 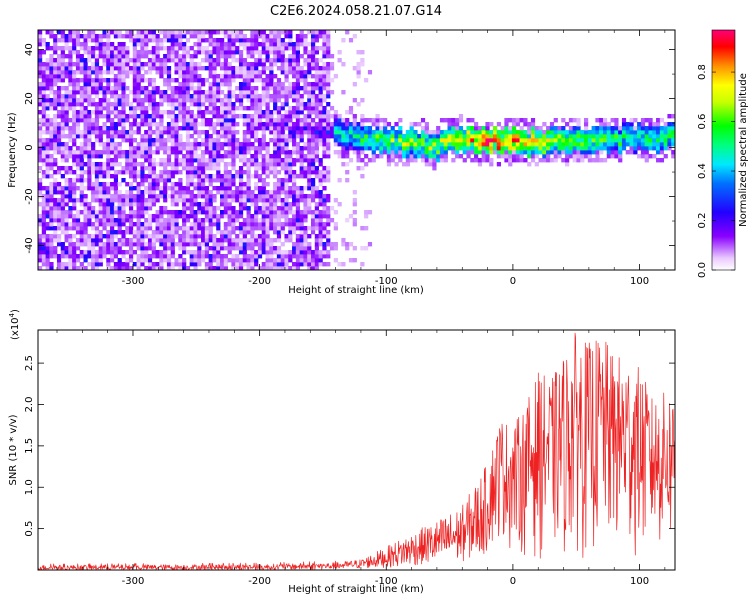 What do you see at coordinates (12, 150) in the screenshot?
I see `spectrogram-ylabel: Frequency (Hz)` at bounding box center [12, 150].